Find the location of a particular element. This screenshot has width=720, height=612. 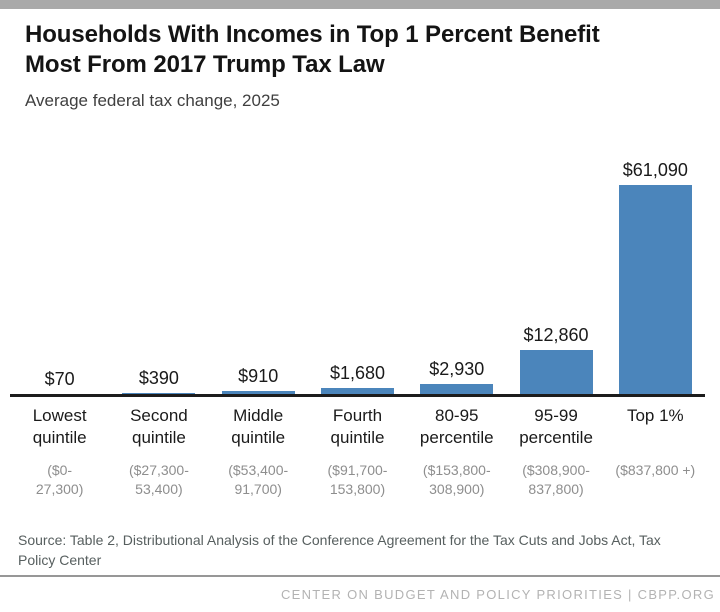

category-label: Middle quintile is located at coordinates (258, 426).